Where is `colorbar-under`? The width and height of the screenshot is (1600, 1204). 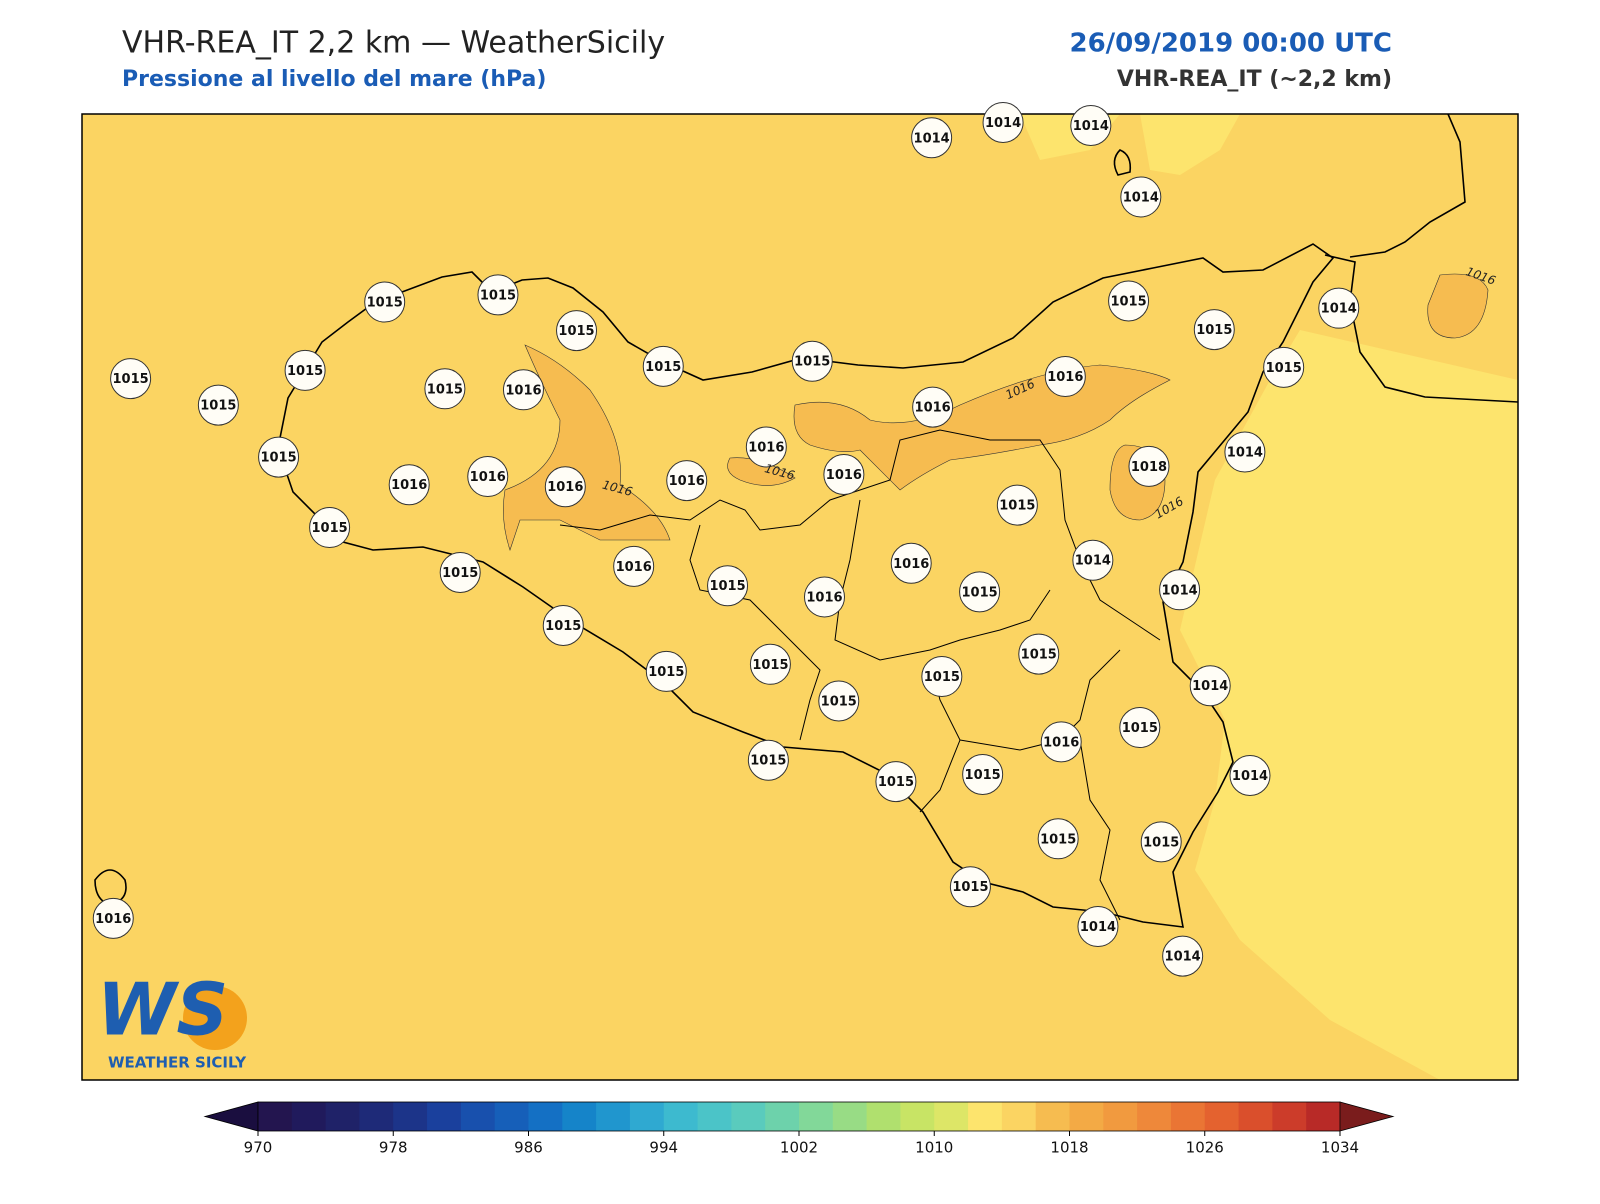
colorbar-under is located at coordinates (231, 1116).